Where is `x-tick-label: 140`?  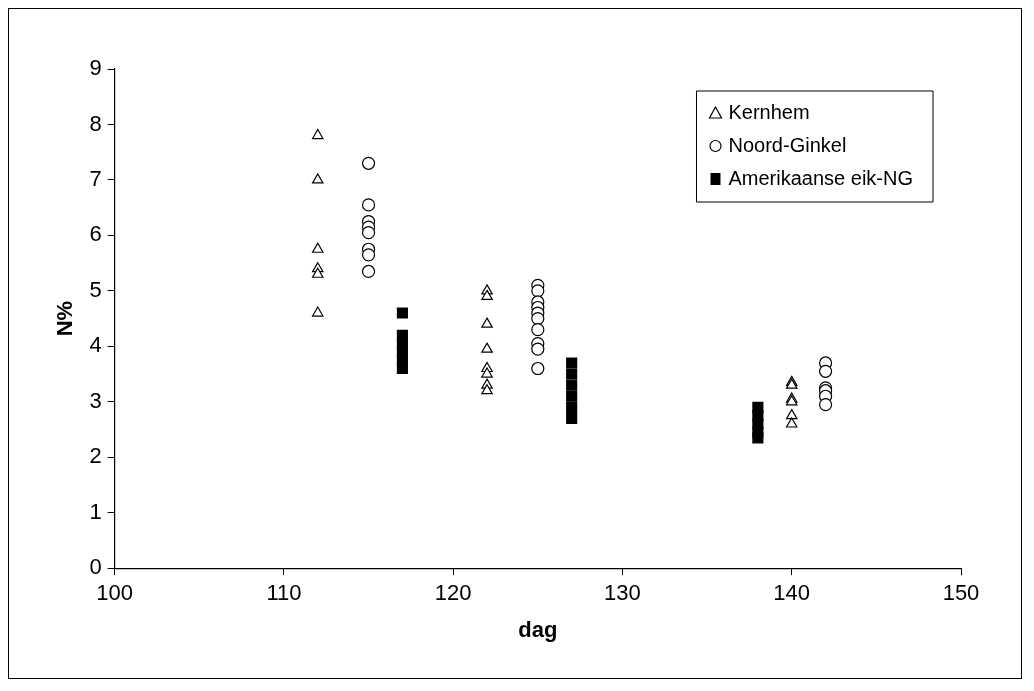
x-tick-label: 140 is located at coordinates (792, 593).